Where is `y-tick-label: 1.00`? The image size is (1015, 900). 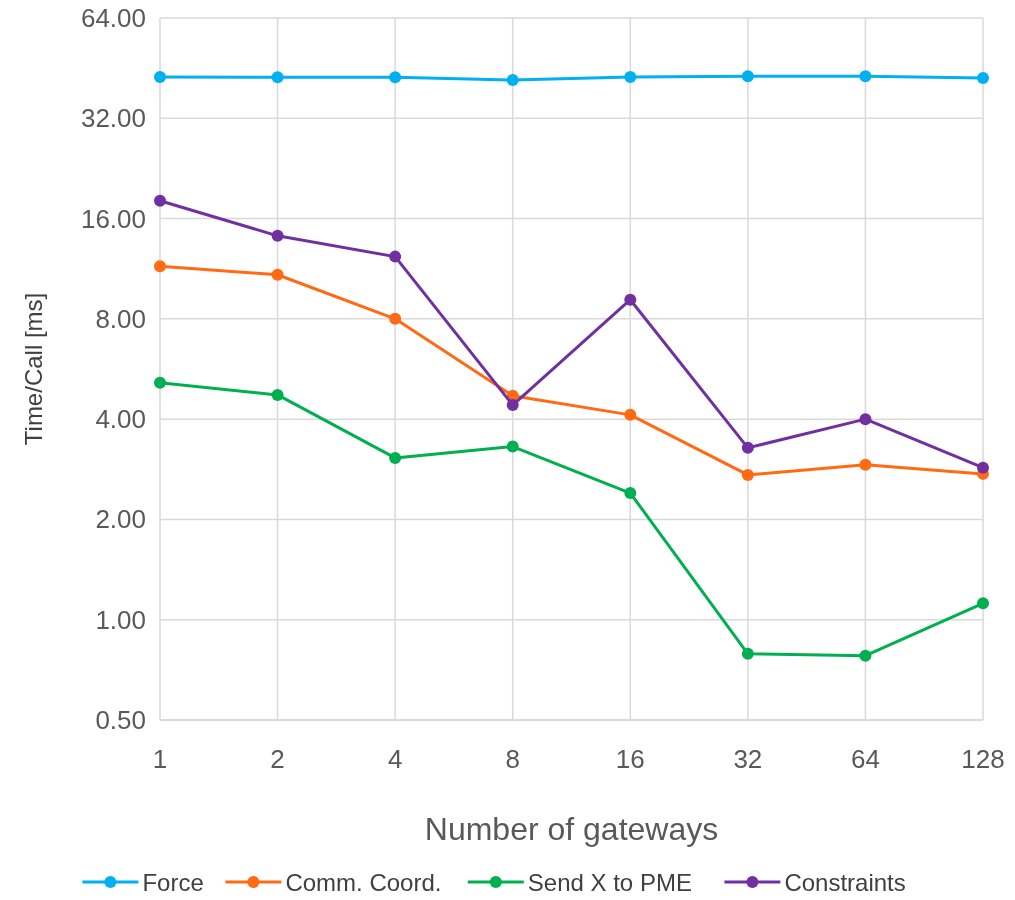 y-tick-label: 1.00 is located at coordinates (120, 619).